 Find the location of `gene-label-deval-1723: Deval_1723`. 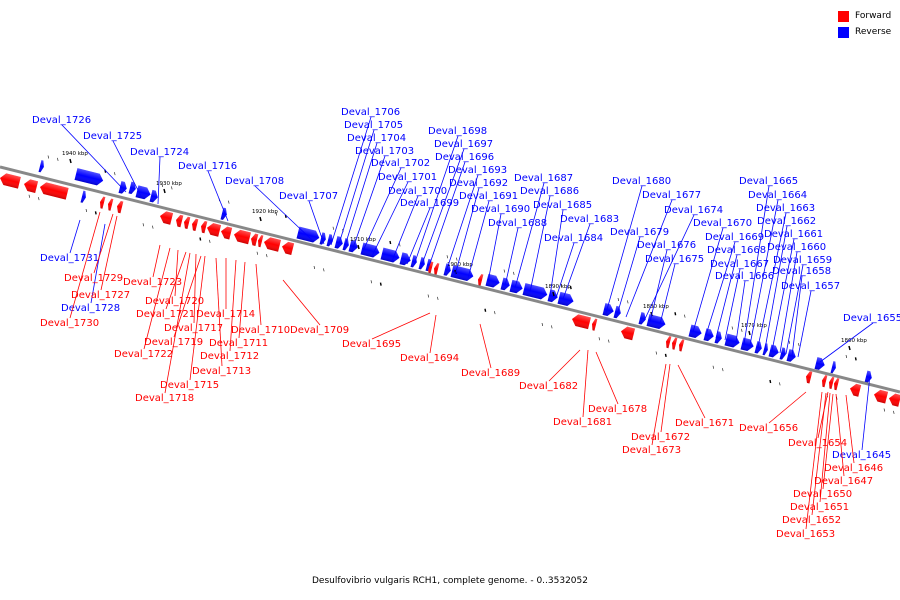

gene-label-deval-1723: Deval_1723 is located at coordinates (152, 266).